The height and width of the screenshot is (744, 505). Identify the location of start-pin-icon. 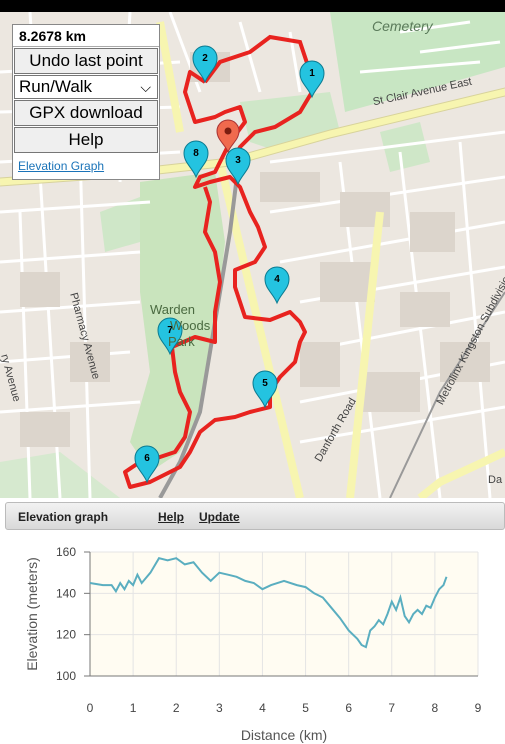
(228, 136).